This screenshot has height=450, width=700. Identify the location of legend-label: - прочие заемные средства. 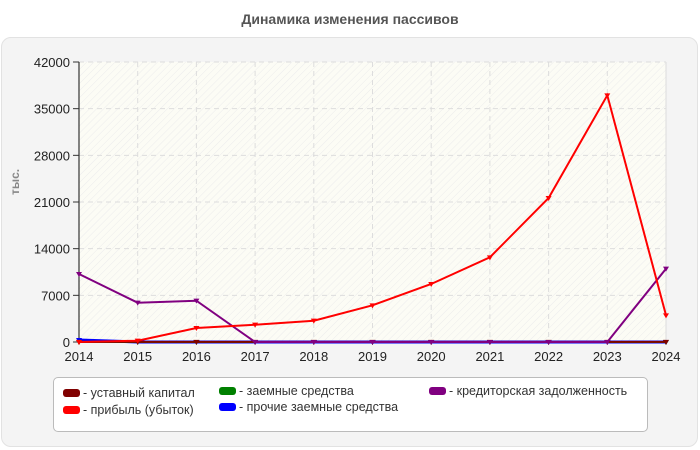
(319, 407).